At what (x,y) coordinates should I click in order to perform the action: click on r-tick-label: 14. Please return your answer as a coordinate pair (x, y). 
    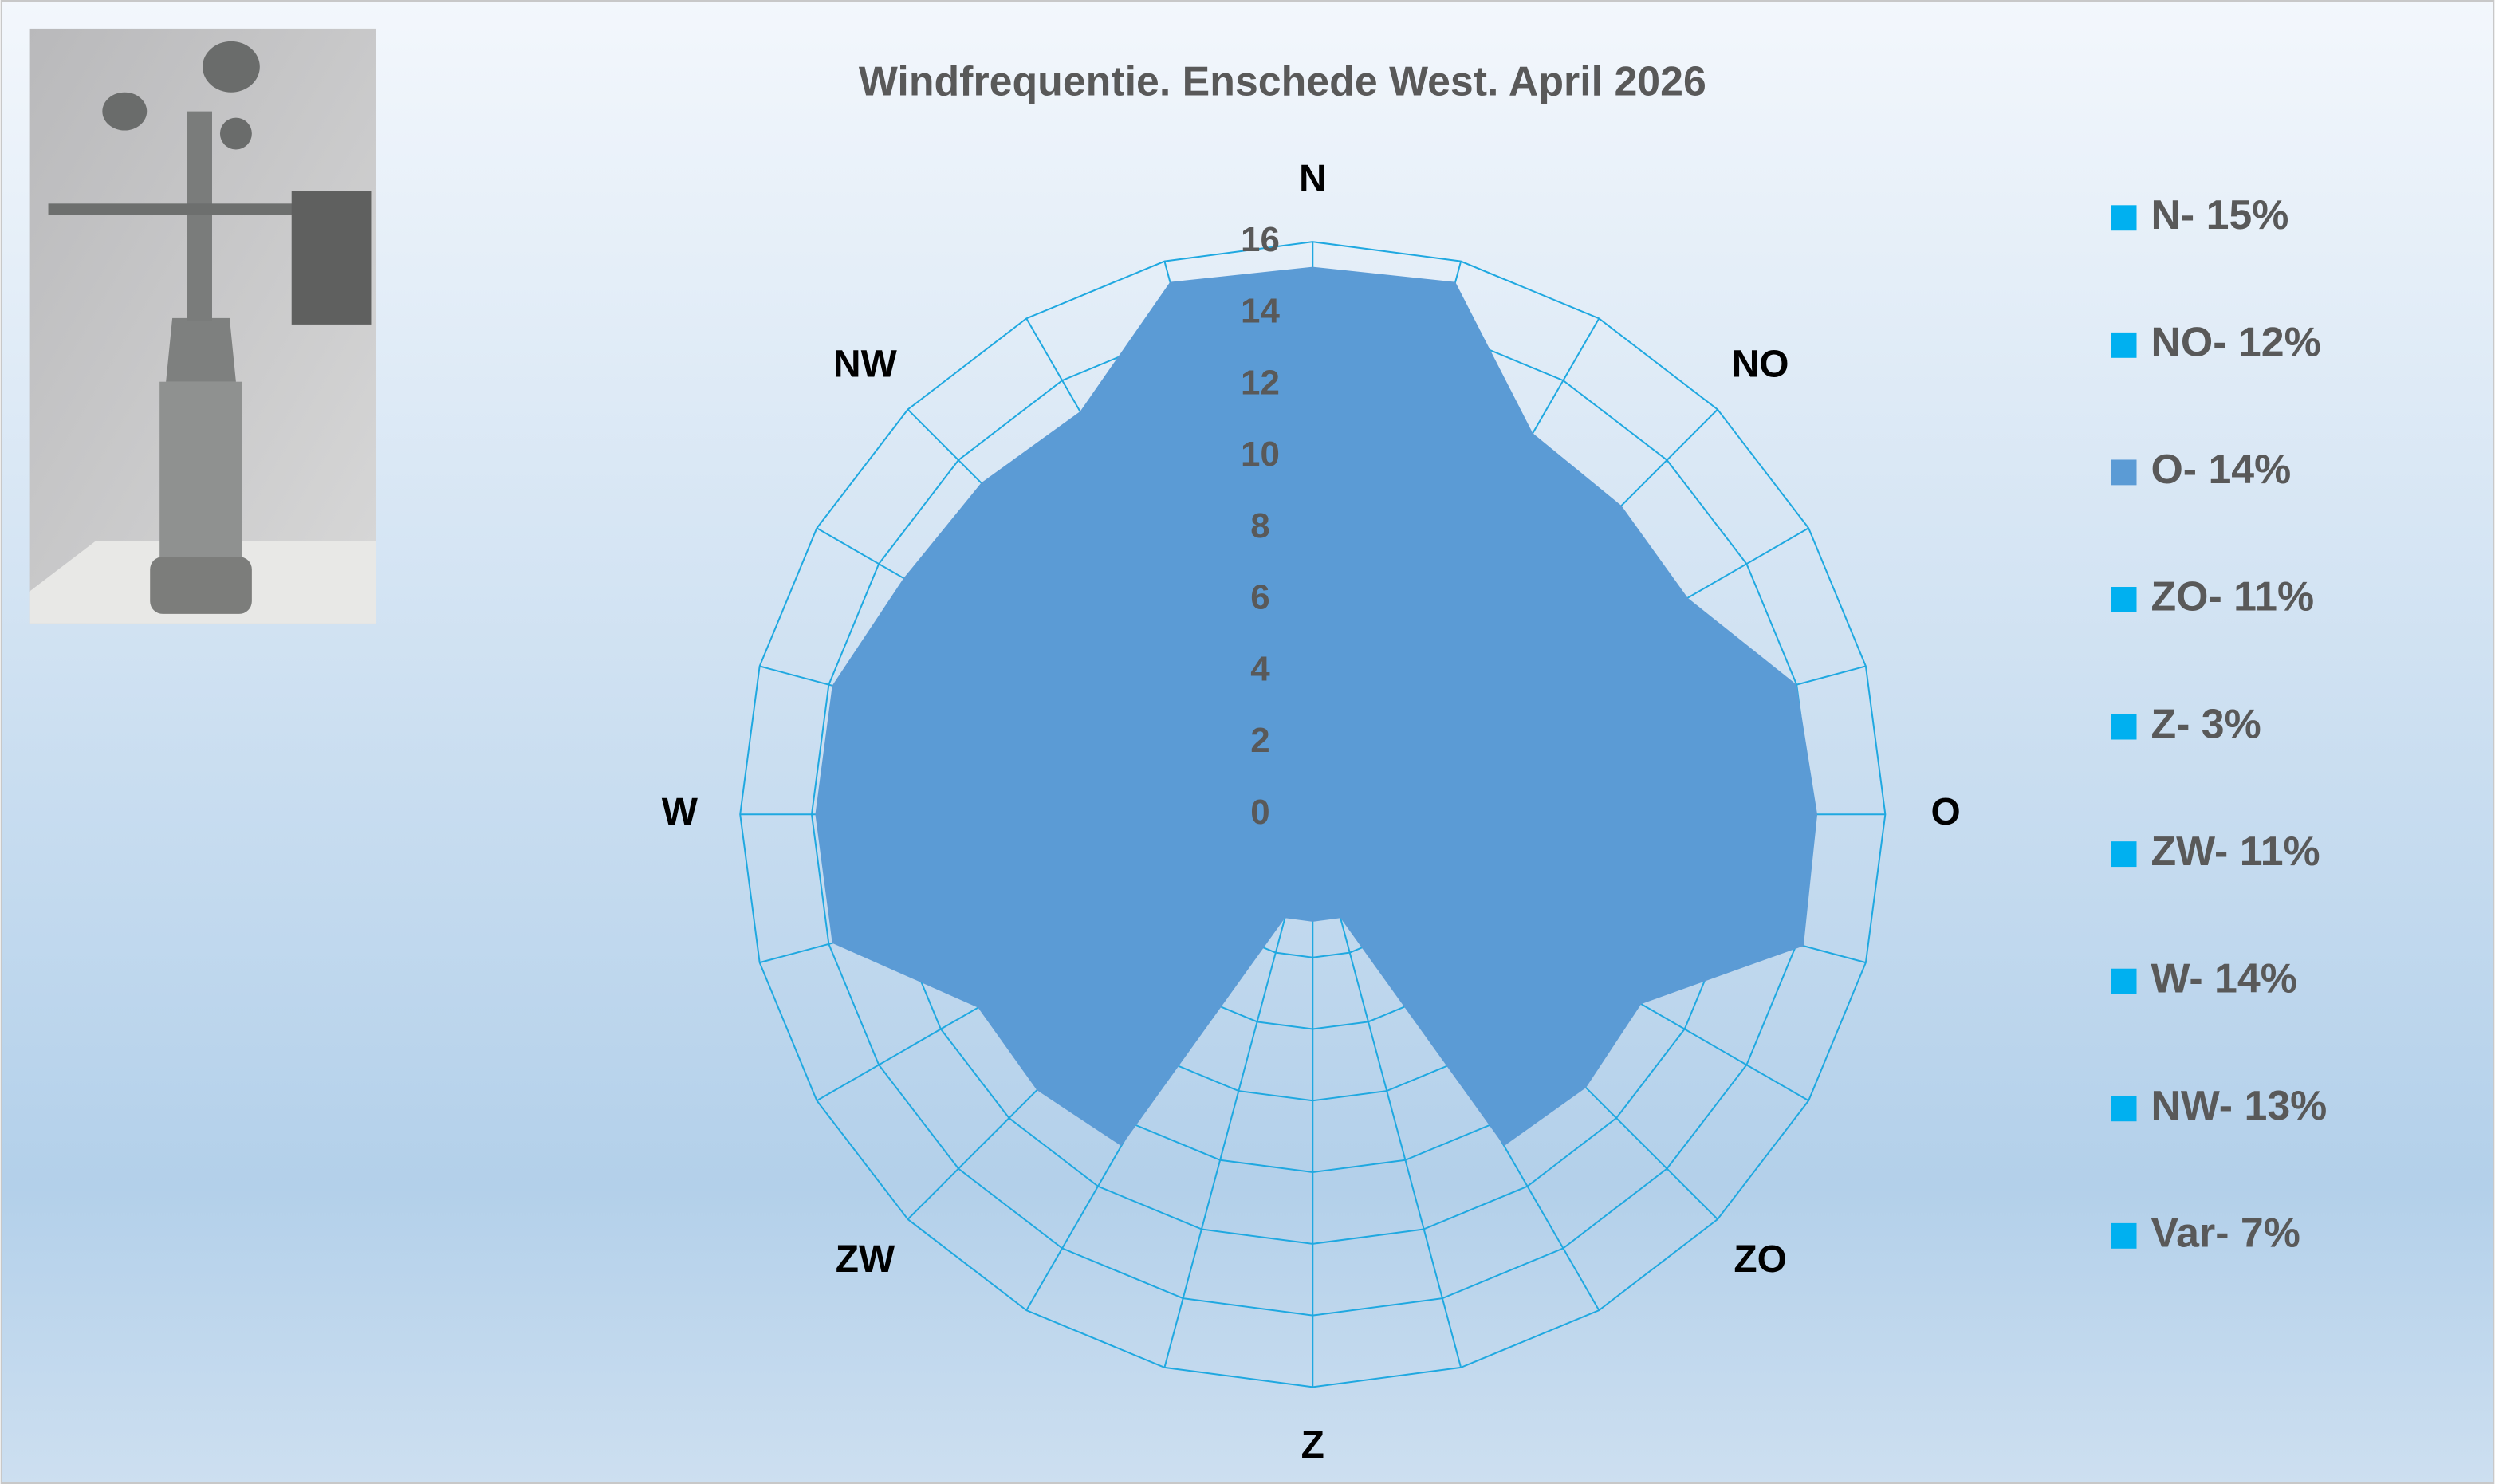
    Looking at the image, I should click on (1260, 311).